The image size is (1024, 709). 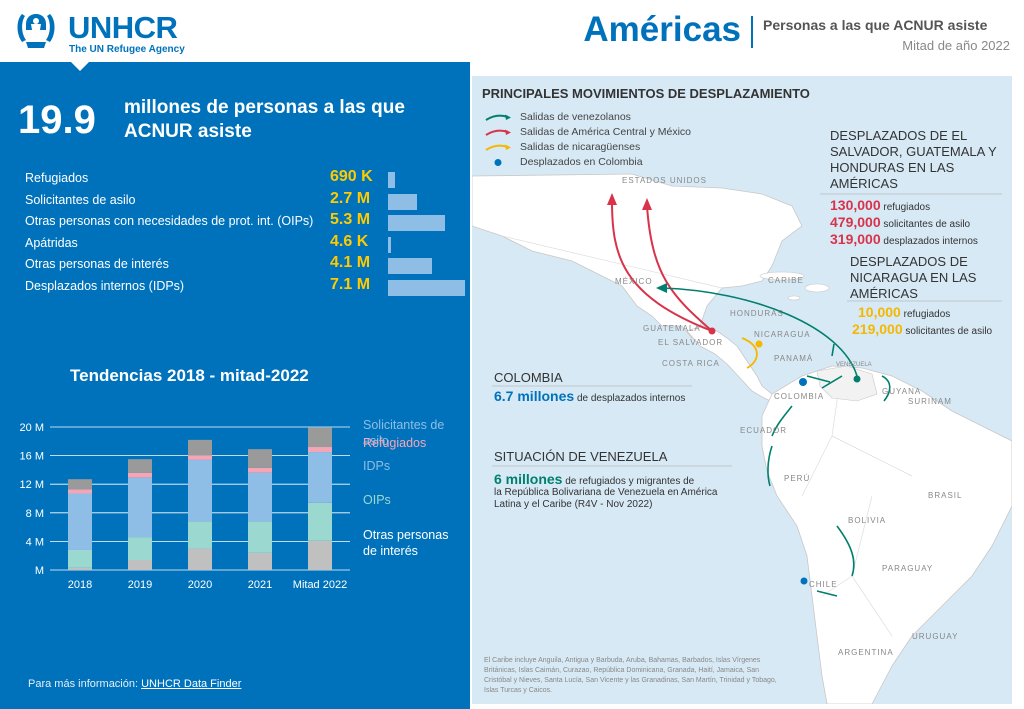 I want to click on legend-item: Salidas de América Central y México, so click(x=587, y=132).